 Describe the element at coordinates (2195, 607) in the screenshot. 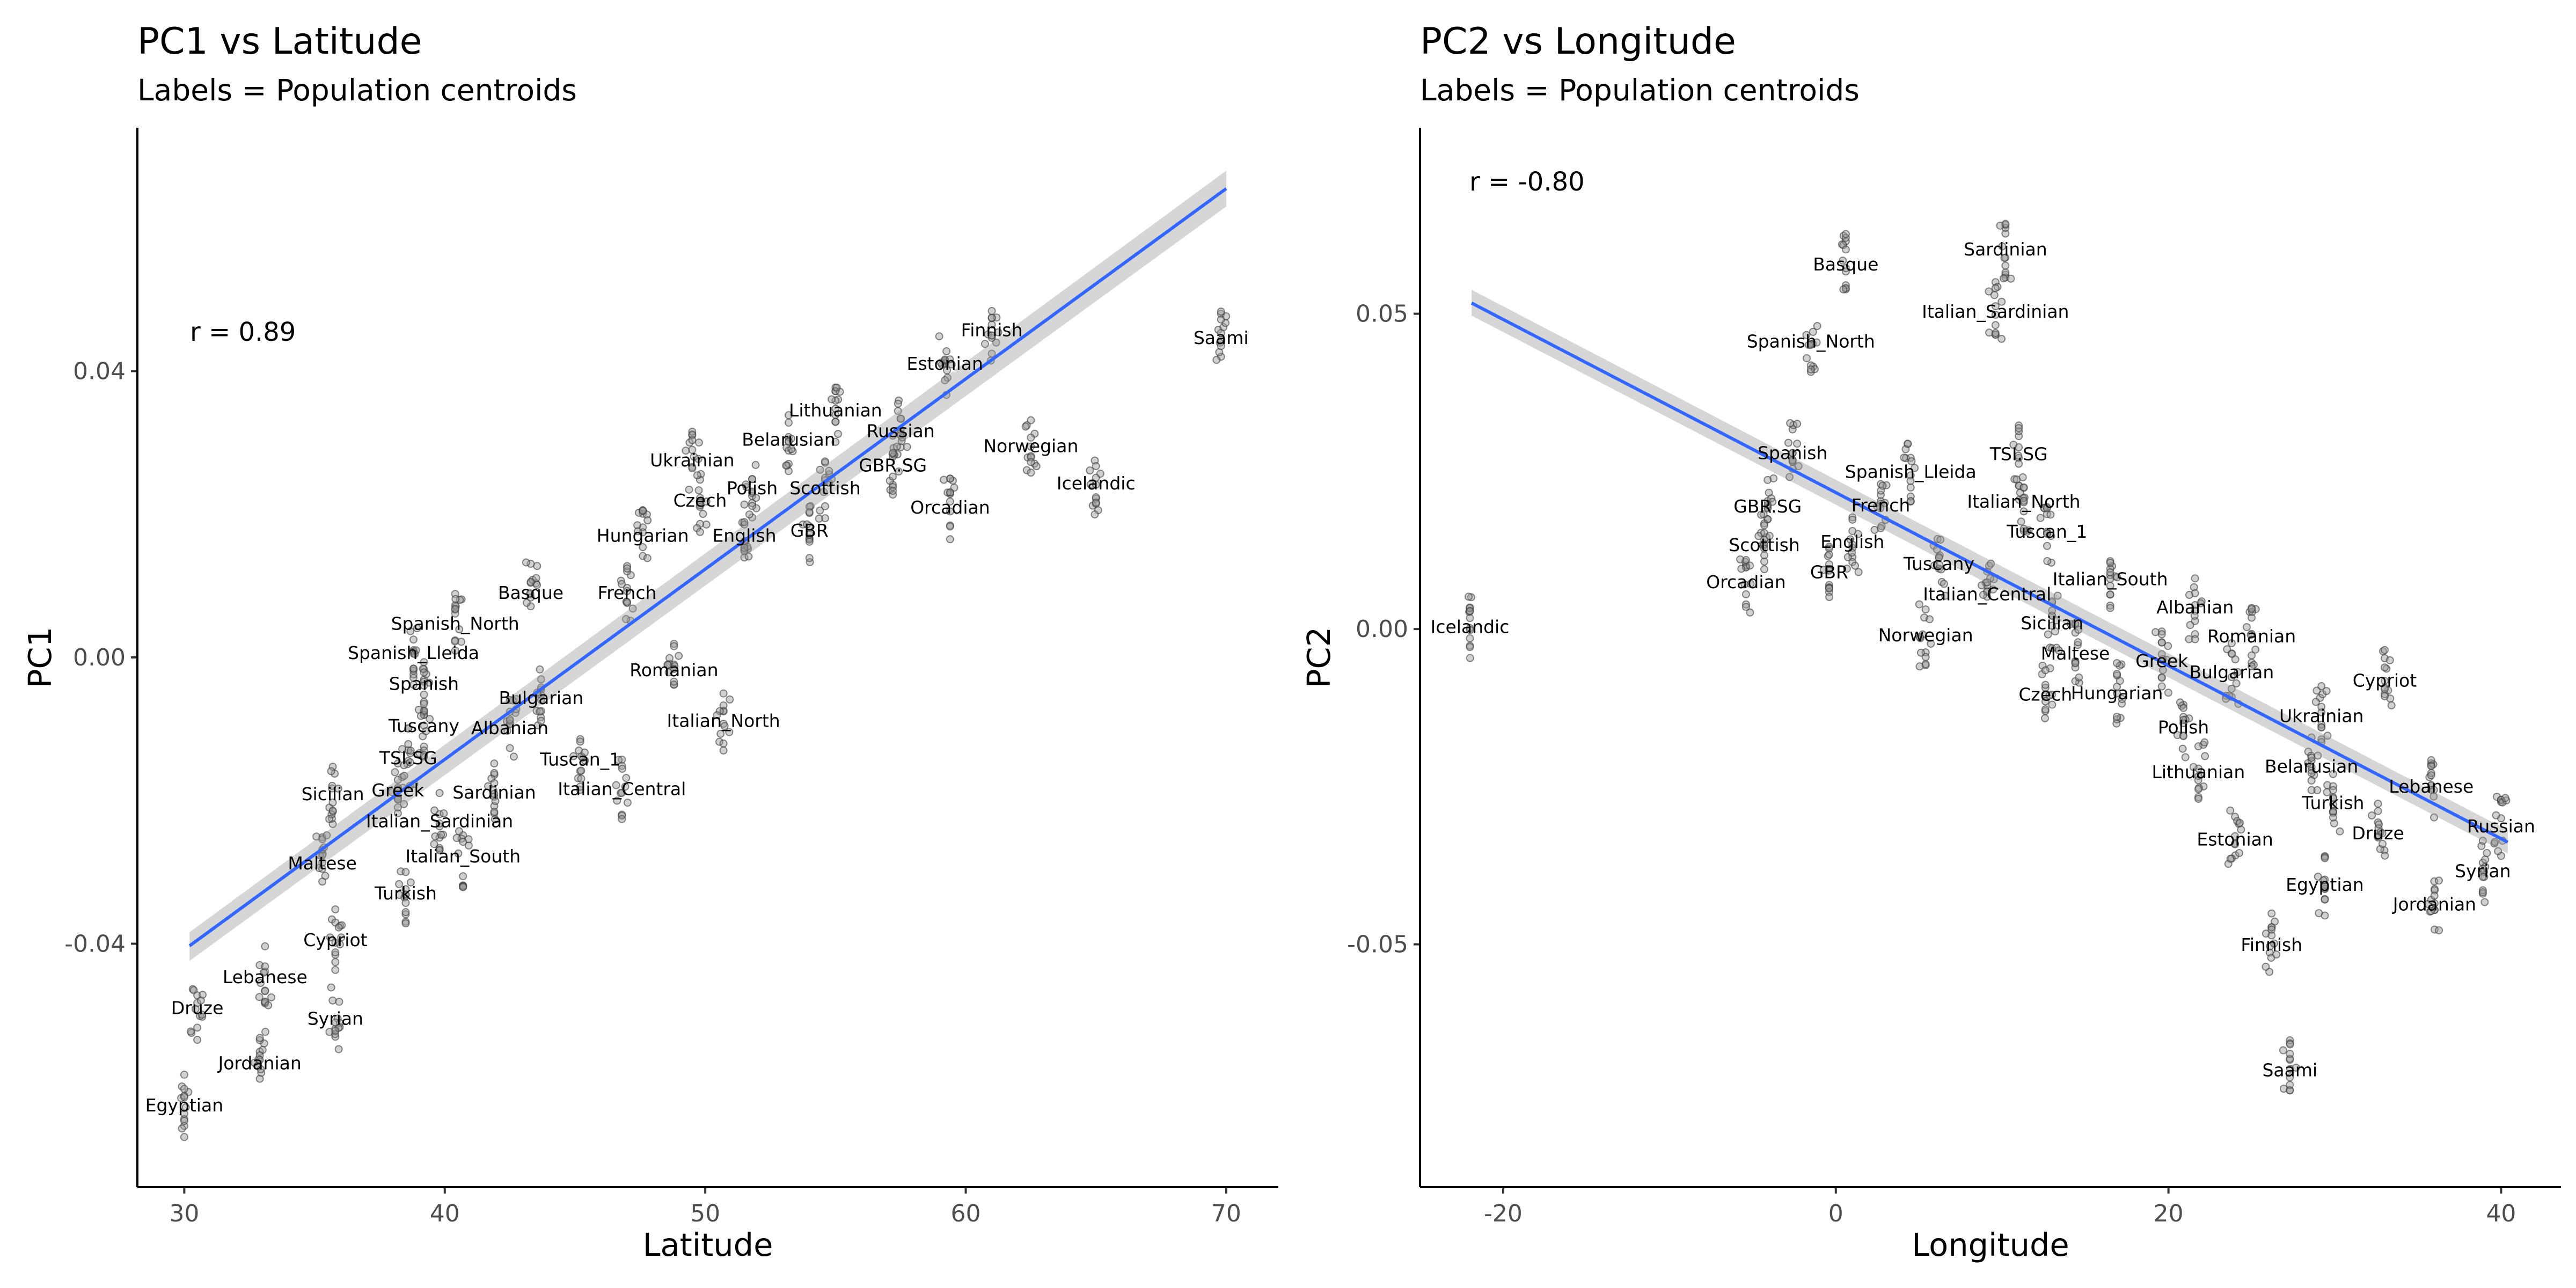

I see `centroid-label: Albanian` at that location.